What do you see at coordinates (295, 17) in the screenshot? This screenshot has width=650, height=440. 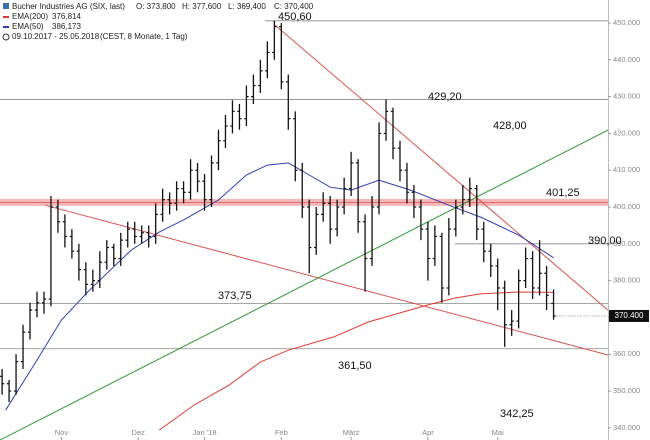 I see `level-label: 450,60` at bounding box center [295, 17].